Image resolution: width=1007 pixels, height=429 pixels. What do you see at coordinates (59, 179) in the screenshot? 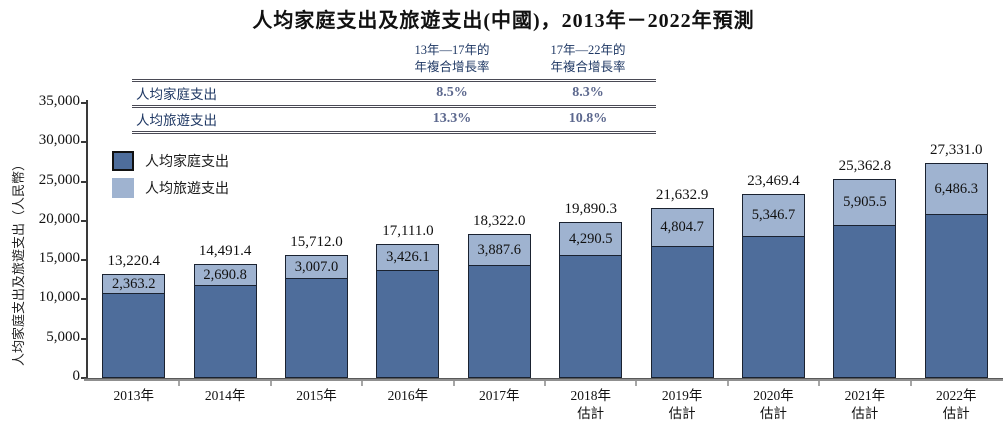
I see `y-tick-label: 25,000` at bounding box center [59, 179].